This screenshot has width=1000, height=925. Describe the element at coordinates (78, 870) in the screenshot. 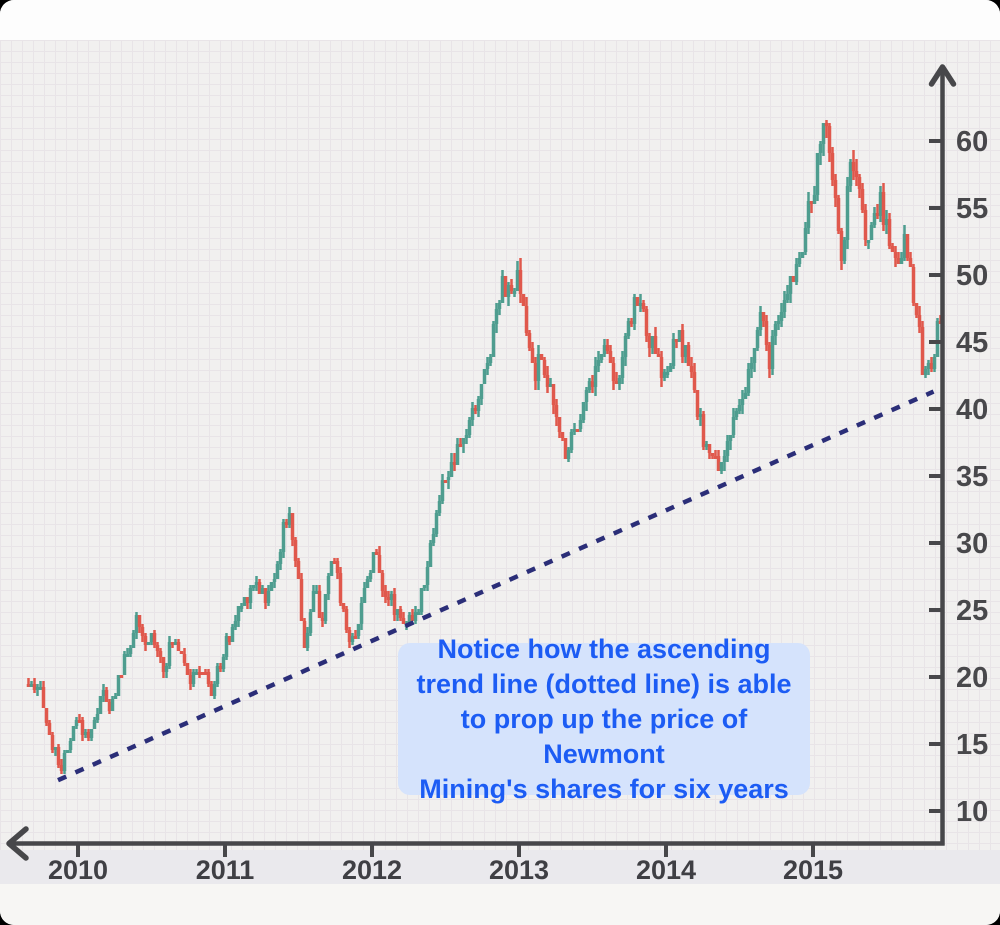

I see `x-axis-label: 2010` at that location.